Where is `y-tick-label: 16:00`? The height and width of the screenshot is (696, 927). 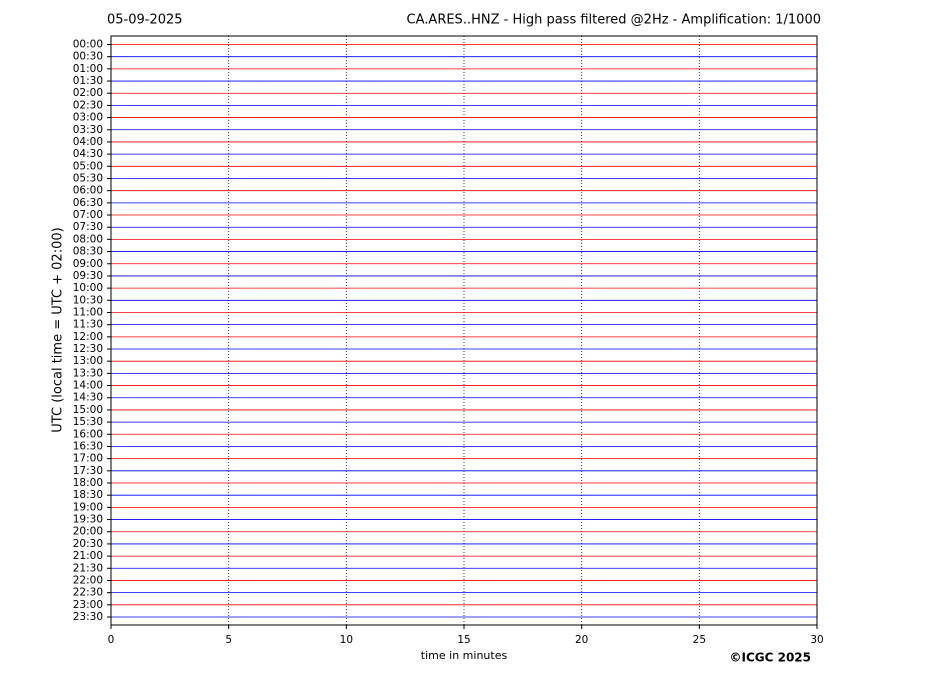
y-tick-label: 16:00 is located at coordinates (88, 434).